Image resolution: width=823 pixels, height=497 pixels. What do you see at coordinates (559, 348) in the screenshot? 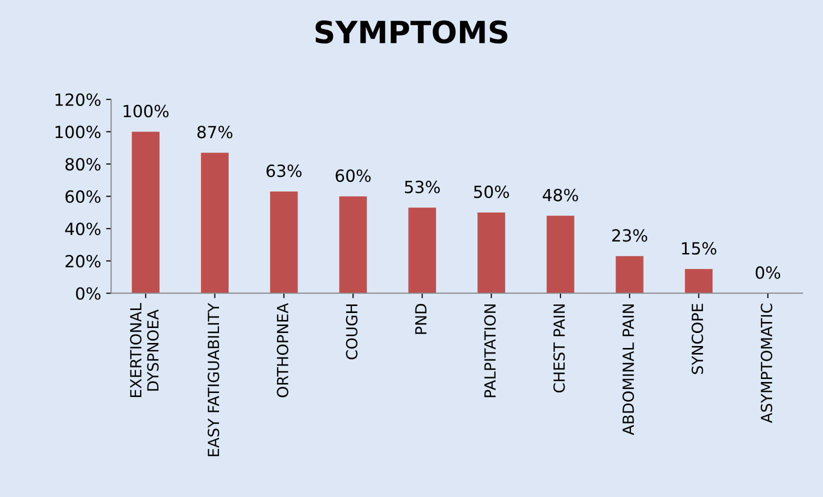
I see `x-tick-label: CHEST PAIN` at bounding box center [559, 348].